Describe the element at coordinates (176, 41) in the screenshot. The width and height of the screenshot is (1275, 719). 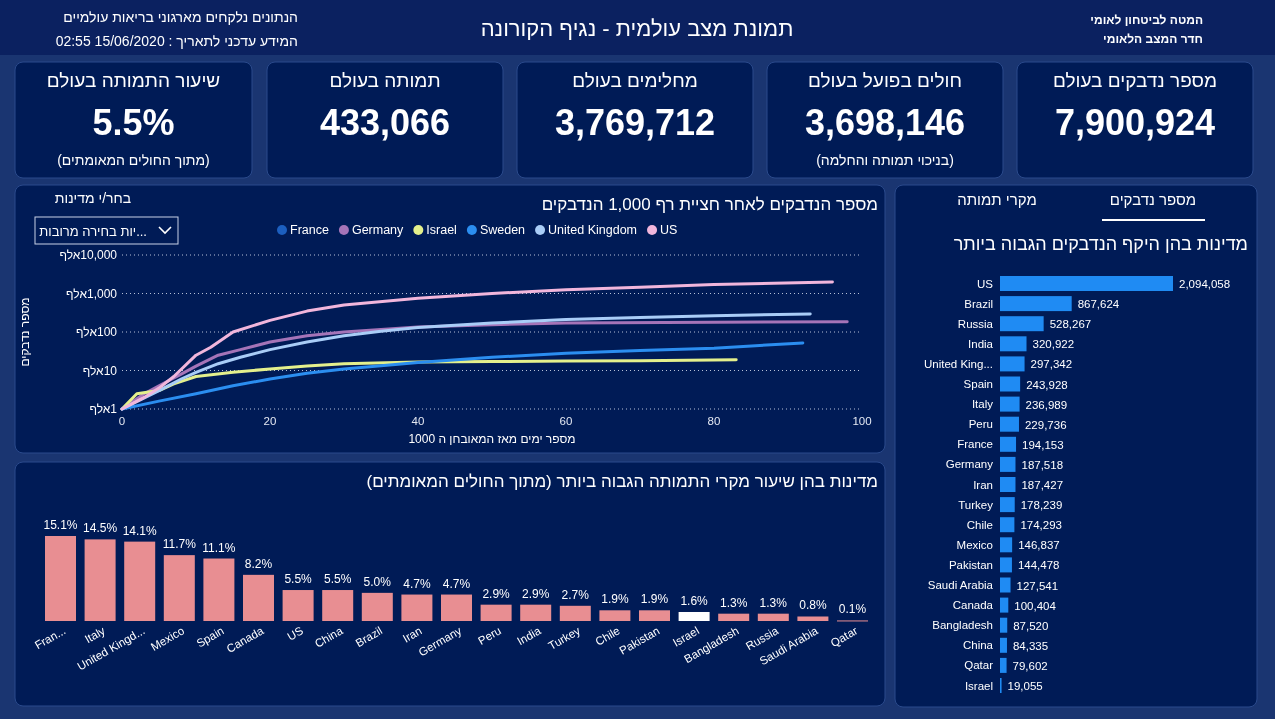
I see `text: המידע עדכני לתאריך : 15/06/2020 02:55` at that location.